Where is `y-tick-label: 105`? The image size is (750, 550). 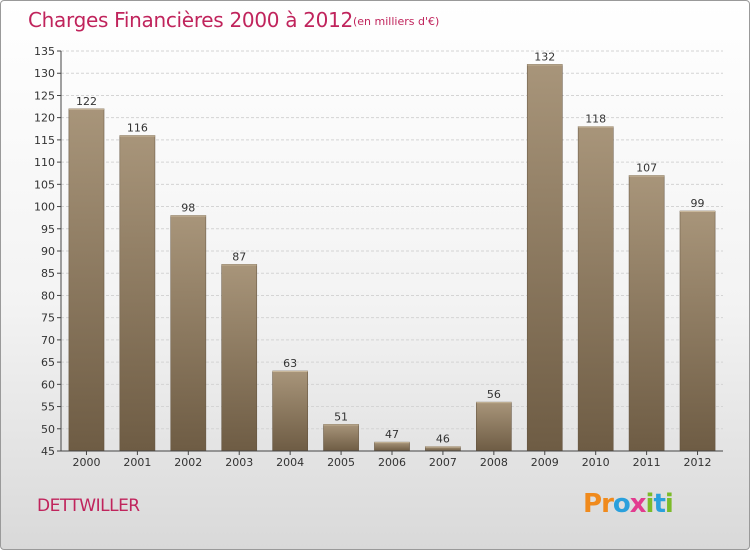
y-tick-label: 105 is located at coordinates (44, 184).